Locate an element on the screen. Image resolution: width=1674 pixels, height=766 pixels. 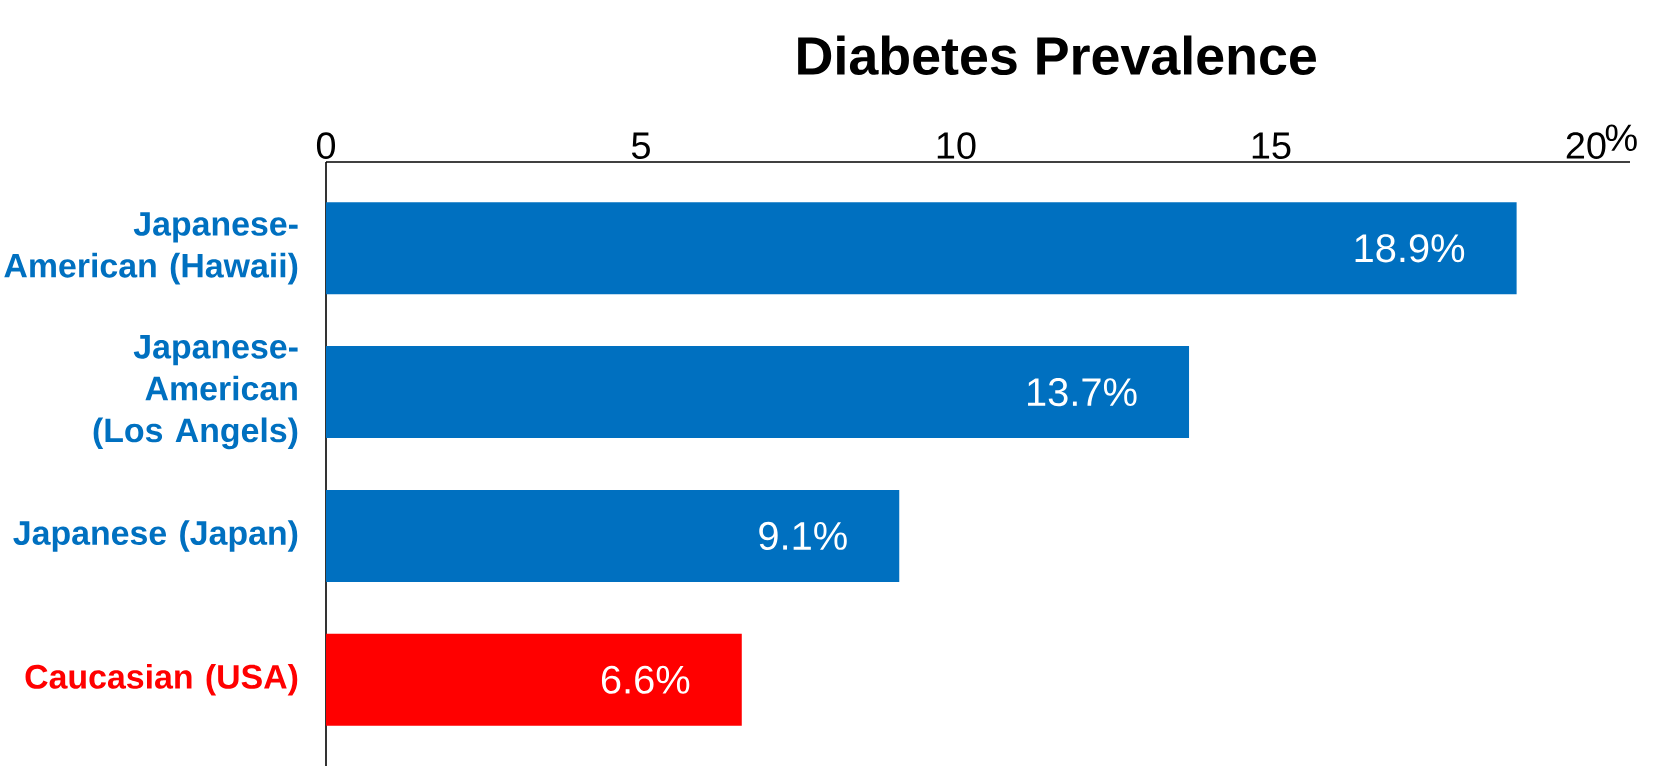
x-tick-label: 0 is located at coordinates (326, 145).